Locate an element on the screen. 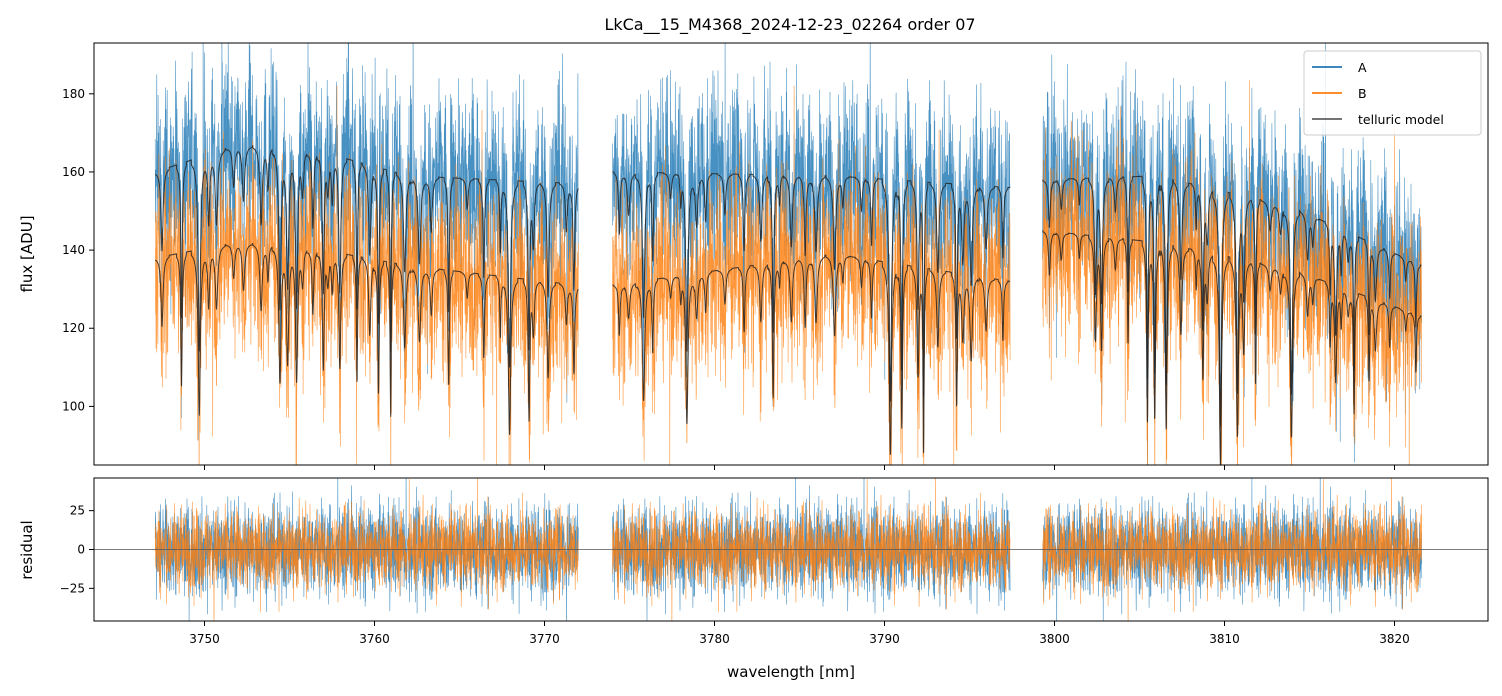 Image resolution: width=1502 pixels, height=696 pixels. flux-y-tick-label: 100 is located at coordinates (73, 406).